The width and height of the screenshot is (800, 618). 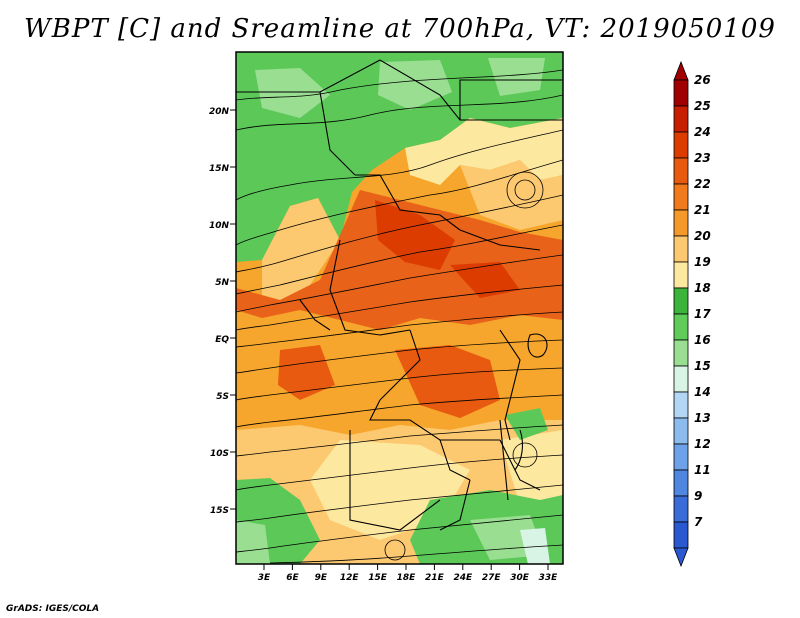 I want to click on lon-tick-label: 6E, so click(x=292, y=578).